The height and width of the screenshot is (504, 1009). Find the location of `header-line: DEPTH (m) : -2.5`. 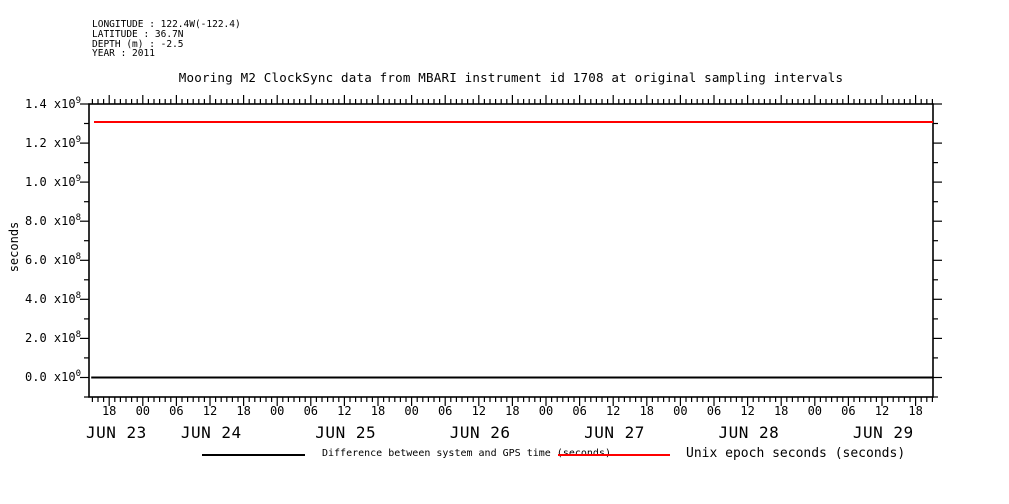

header-line: DEPTH (m) : -2.5 is located at coordinates (138, 44).